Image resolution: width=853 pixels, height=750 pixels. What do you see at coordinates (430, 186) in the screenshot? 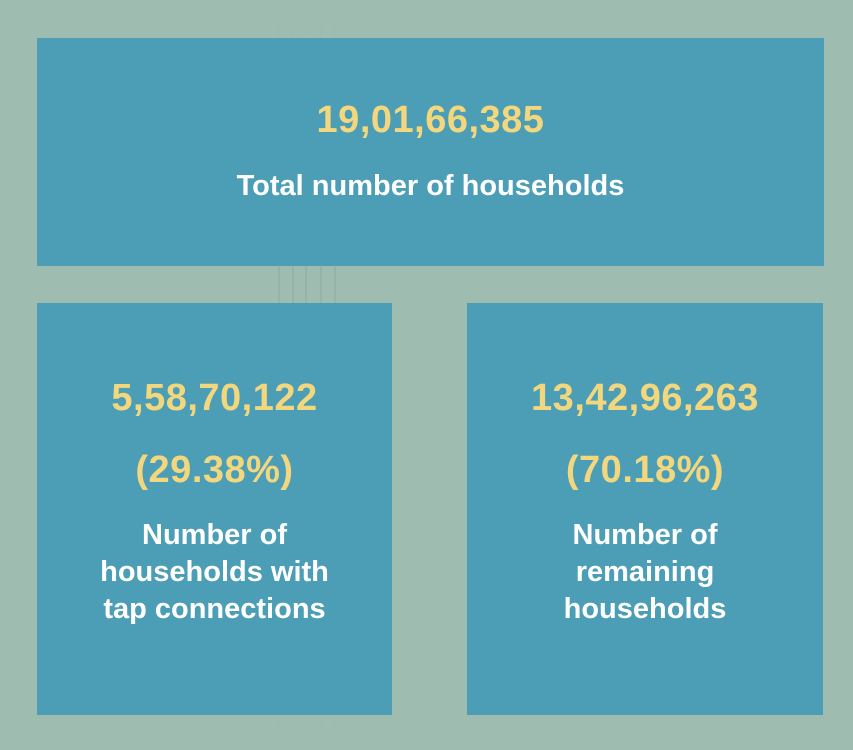
I see `total-households-label: Total number of households` at bounding box center [430, 186].